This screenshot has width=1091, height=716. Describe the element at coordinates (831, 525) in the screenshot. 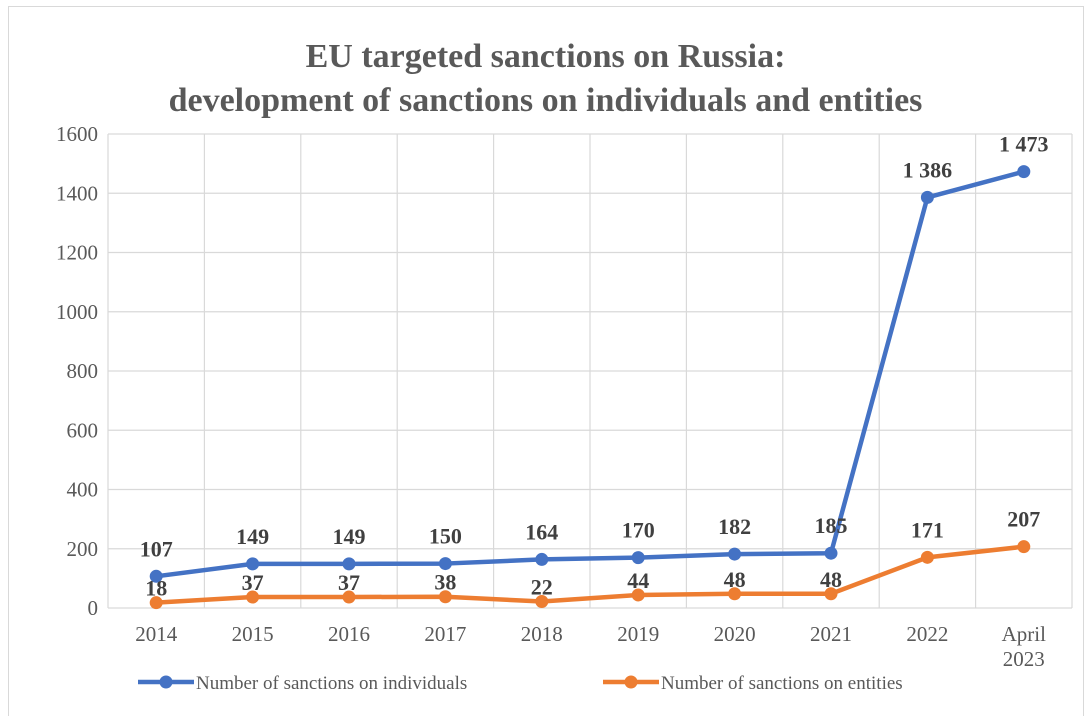

I see `data-label: 185` at that location.